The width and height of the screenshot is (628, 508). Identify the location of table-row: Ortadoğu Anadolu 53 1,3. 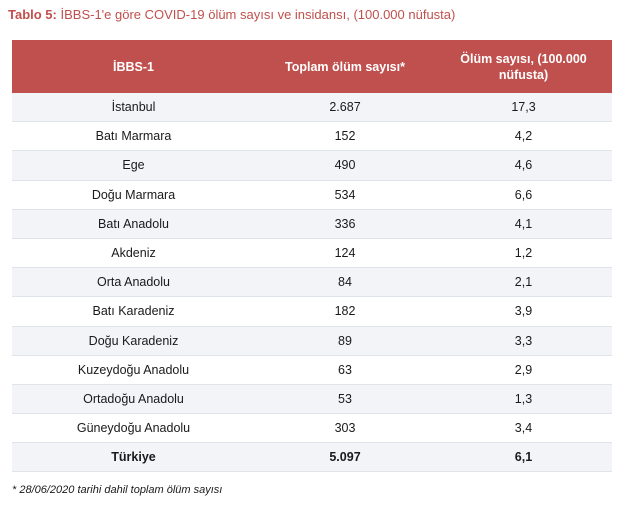
(312, 399).